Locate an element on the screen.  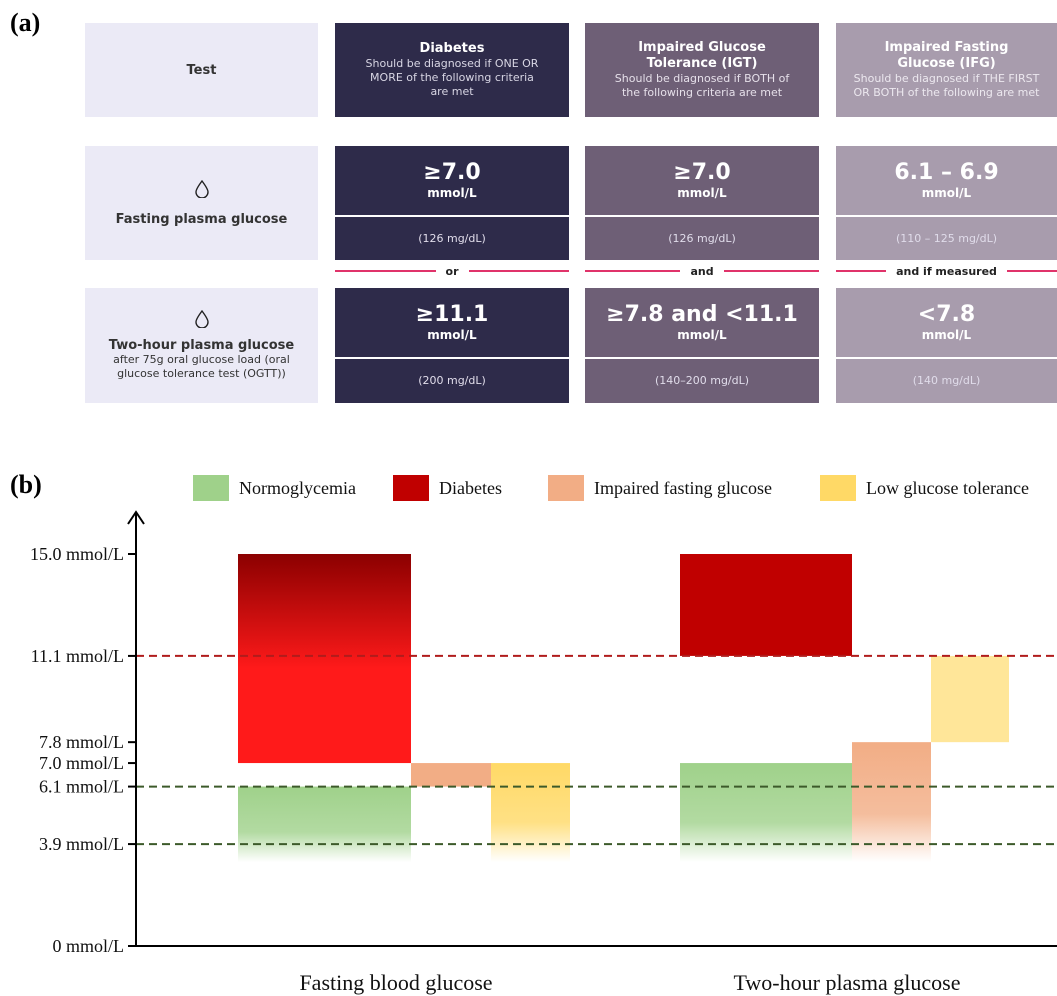
fasting-test-name: Fasting plasma glucose is located at coordinates (201, 219).